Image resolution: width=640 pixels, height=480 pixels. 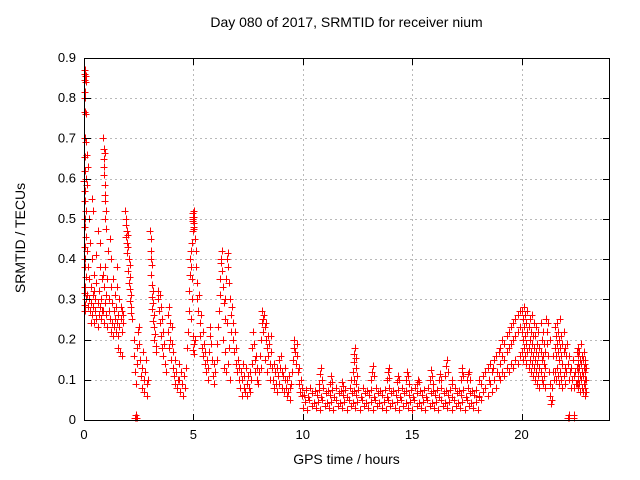 I want to click on y-tick-labels: 0 0.1 0.2 0.3 0.4 0.5 0.6 0.7 0.8 0.9, so click(x=67, y=238).